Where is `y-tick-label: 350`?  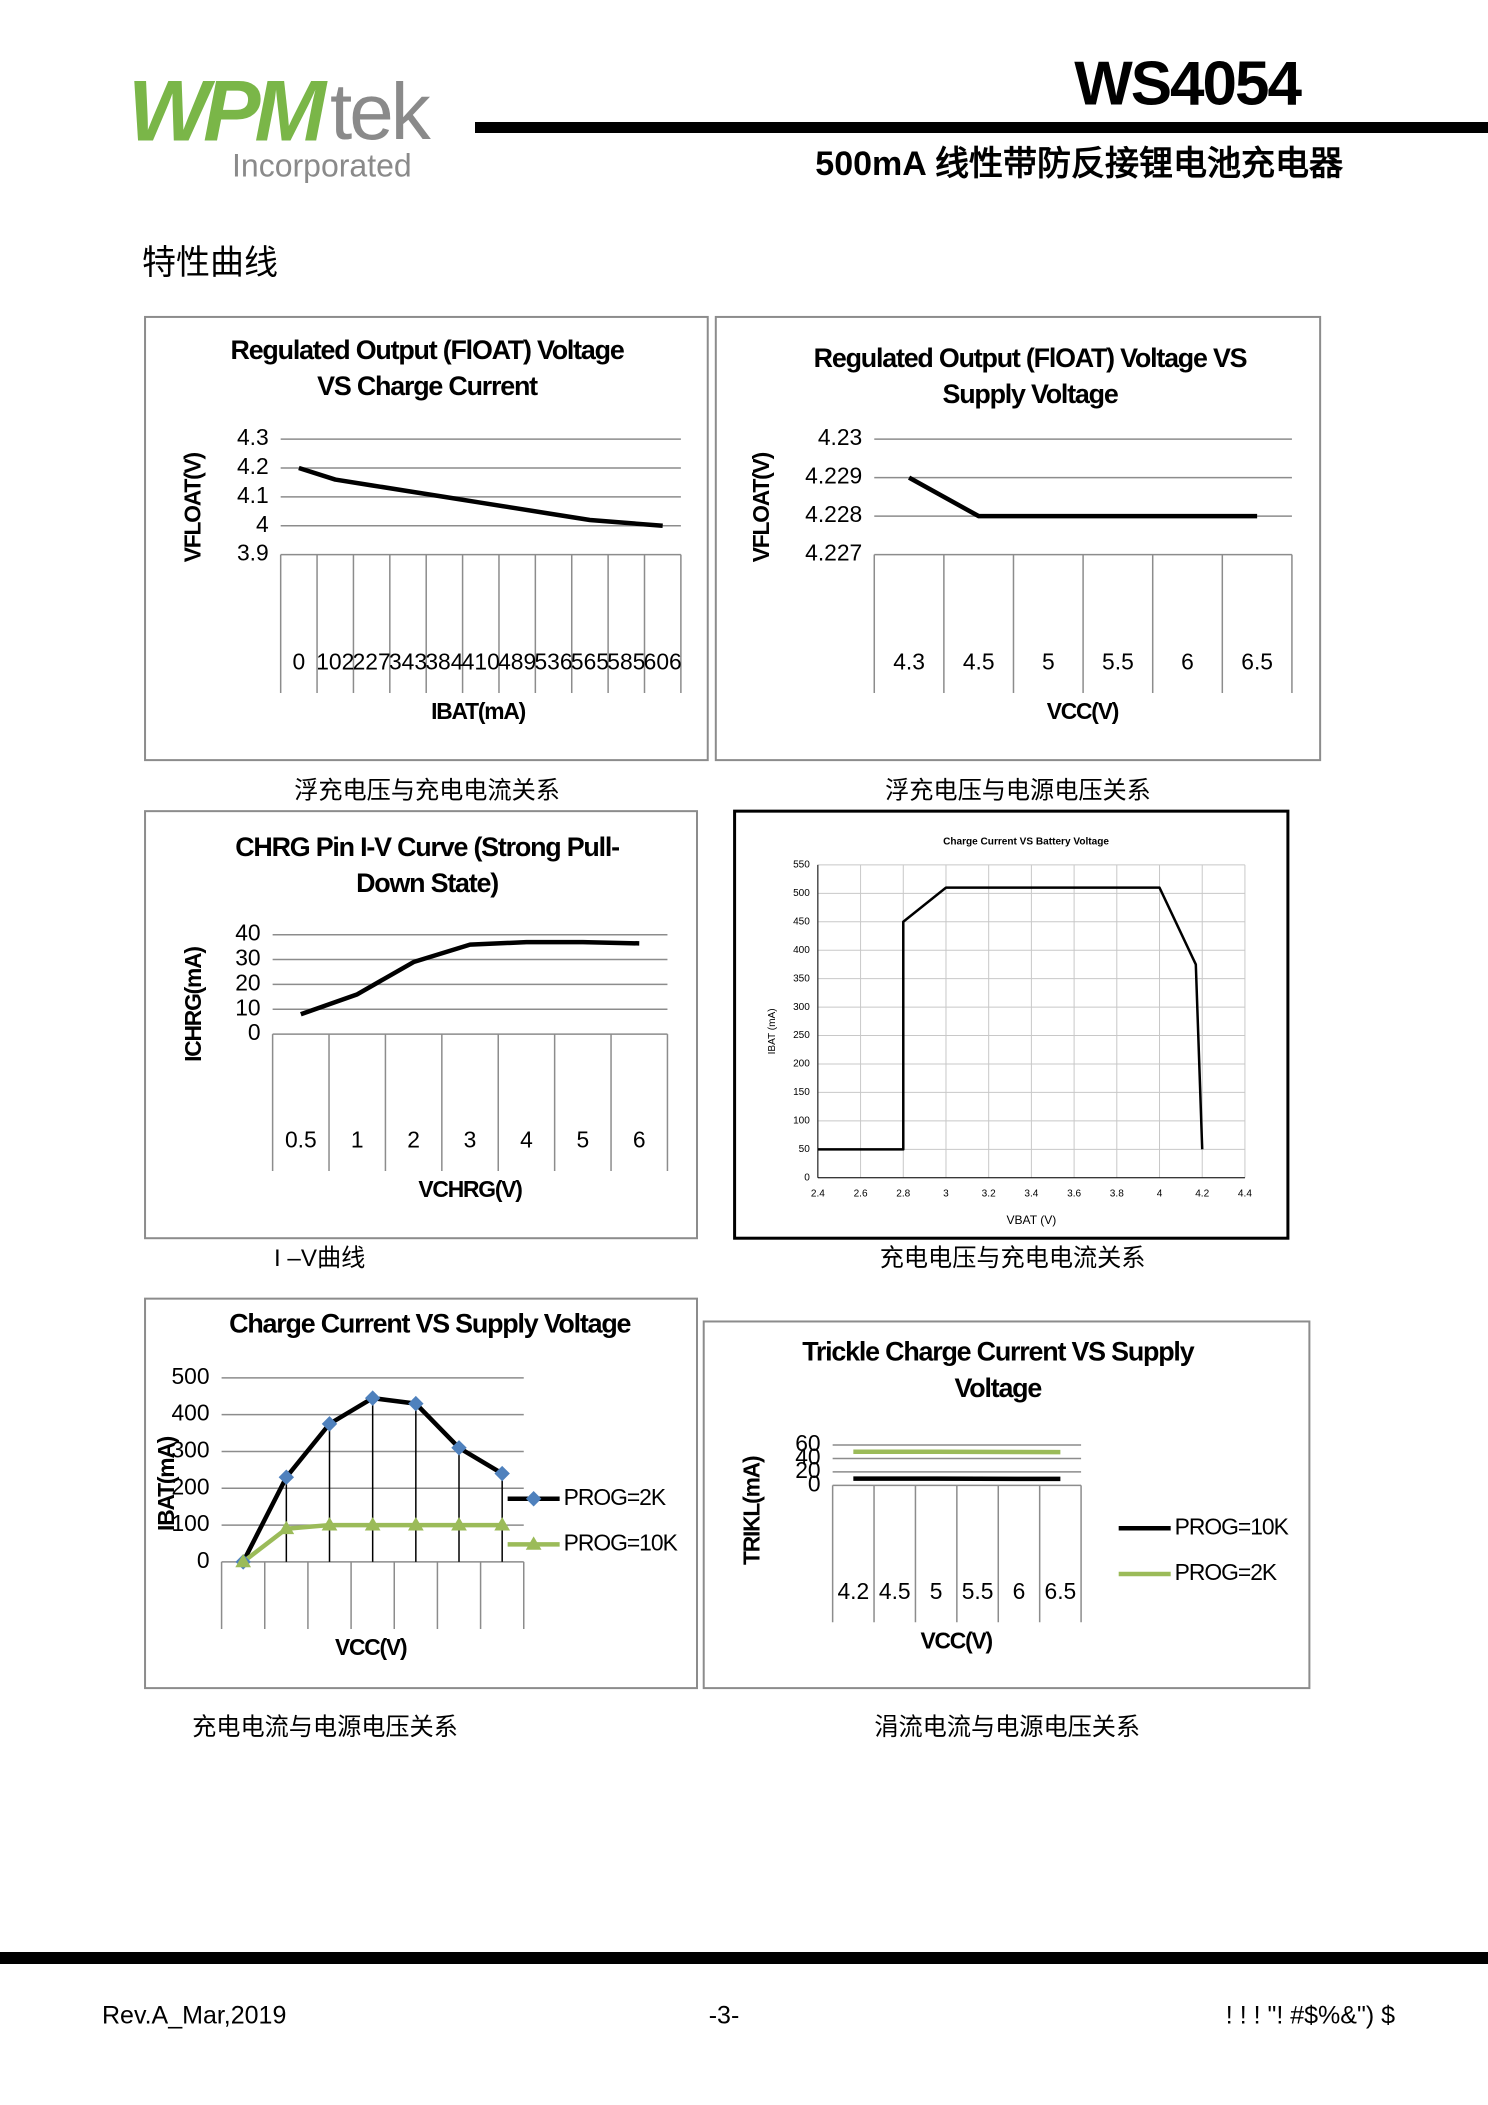
y-tick-label: 350 is located at coordinates (801, 978).